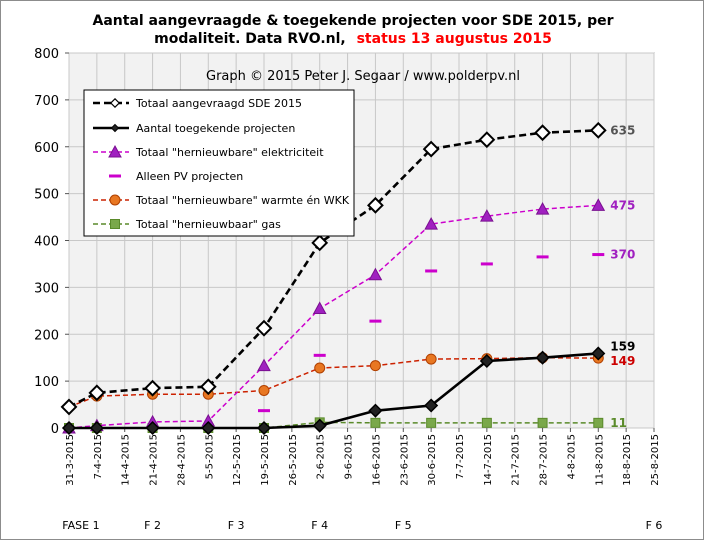 The width and height of the screenshot is (704, 541). I want to click on x-tick-label: 25-8-2015, so click(655, 460).